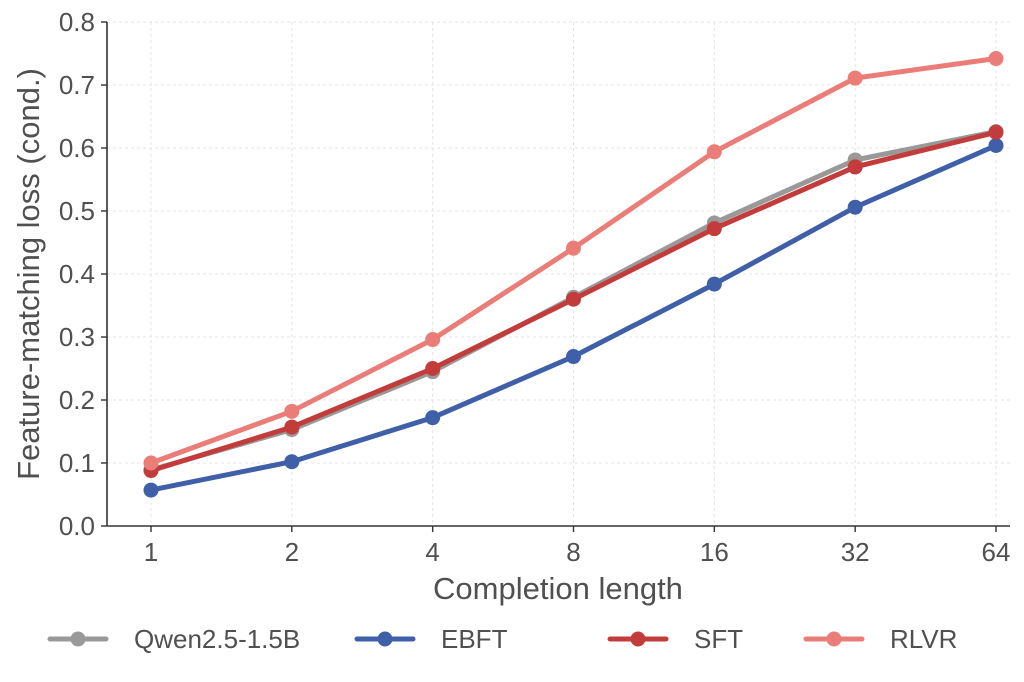 The image size is (1024, 682). Describe the element at coordinates (996, 552) in the screenshot. I see `x-tick-label: 64` at that location.